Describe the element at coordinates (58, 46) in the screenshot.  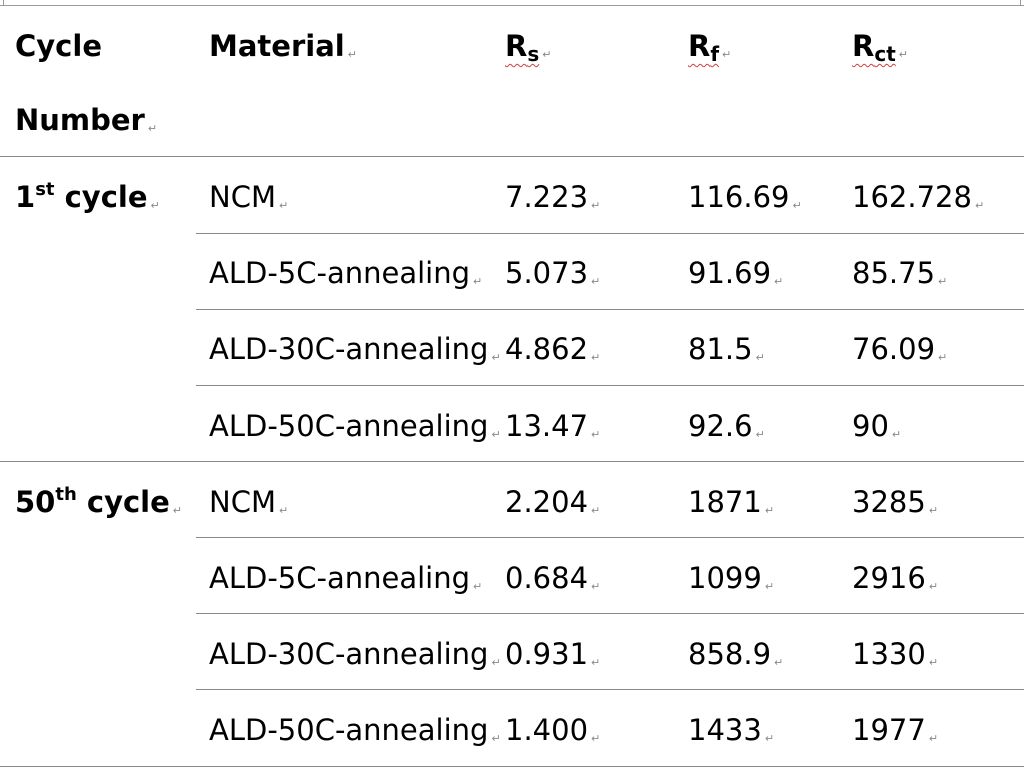
I see `header-cycle-number-line1: Cycle` at that location.